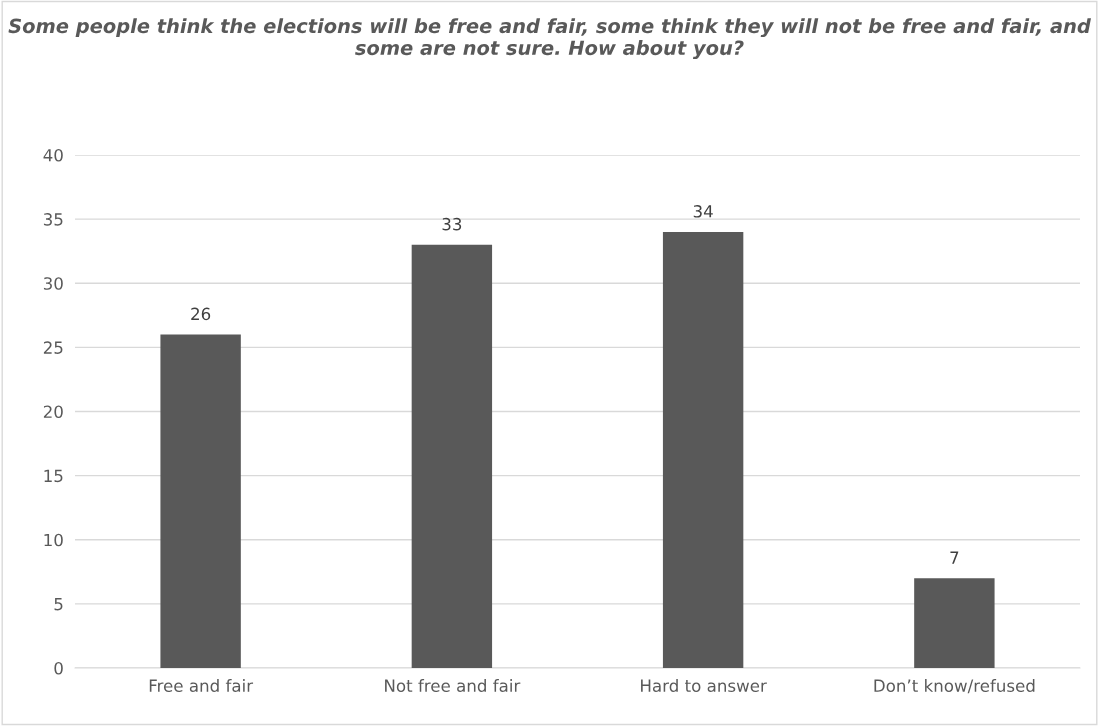  Describe the element at coordinates (53, 412) in the screenshot. I see `y-tick-label: 20` at that location.